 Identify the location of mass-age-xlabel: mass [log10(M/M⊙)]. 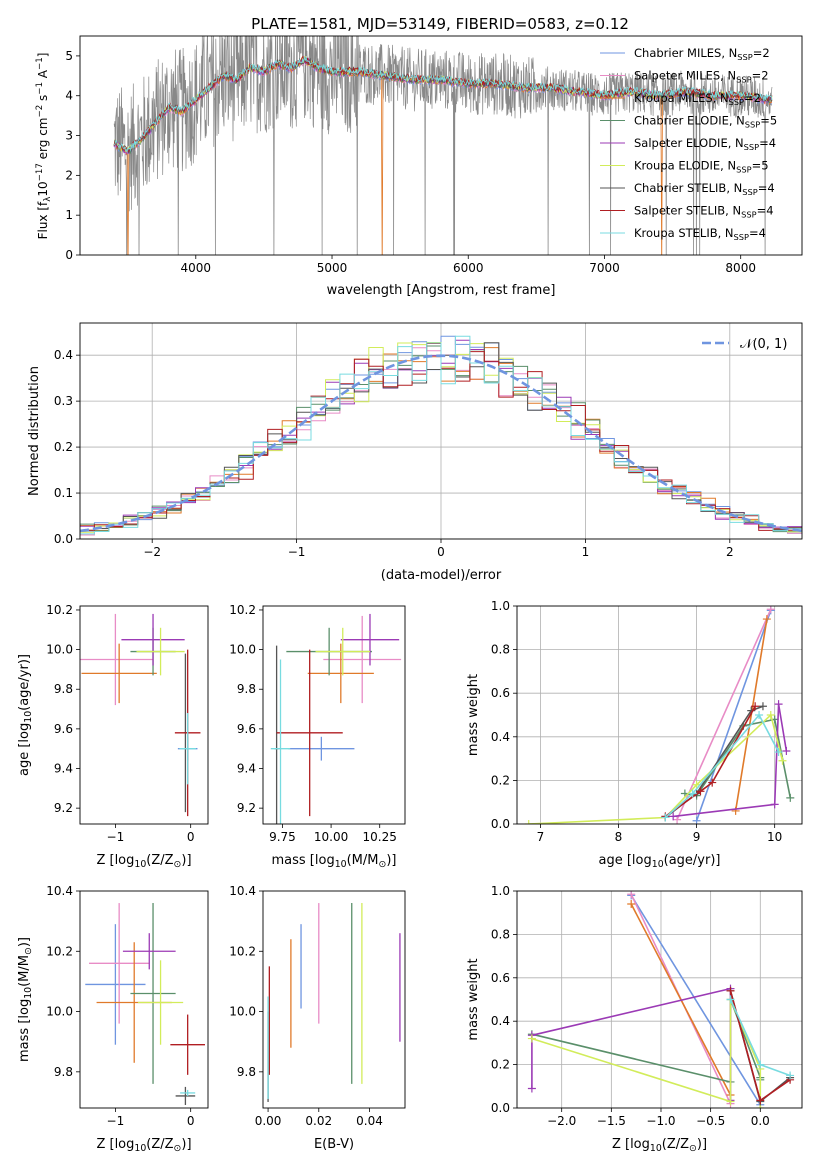
(334, 861).